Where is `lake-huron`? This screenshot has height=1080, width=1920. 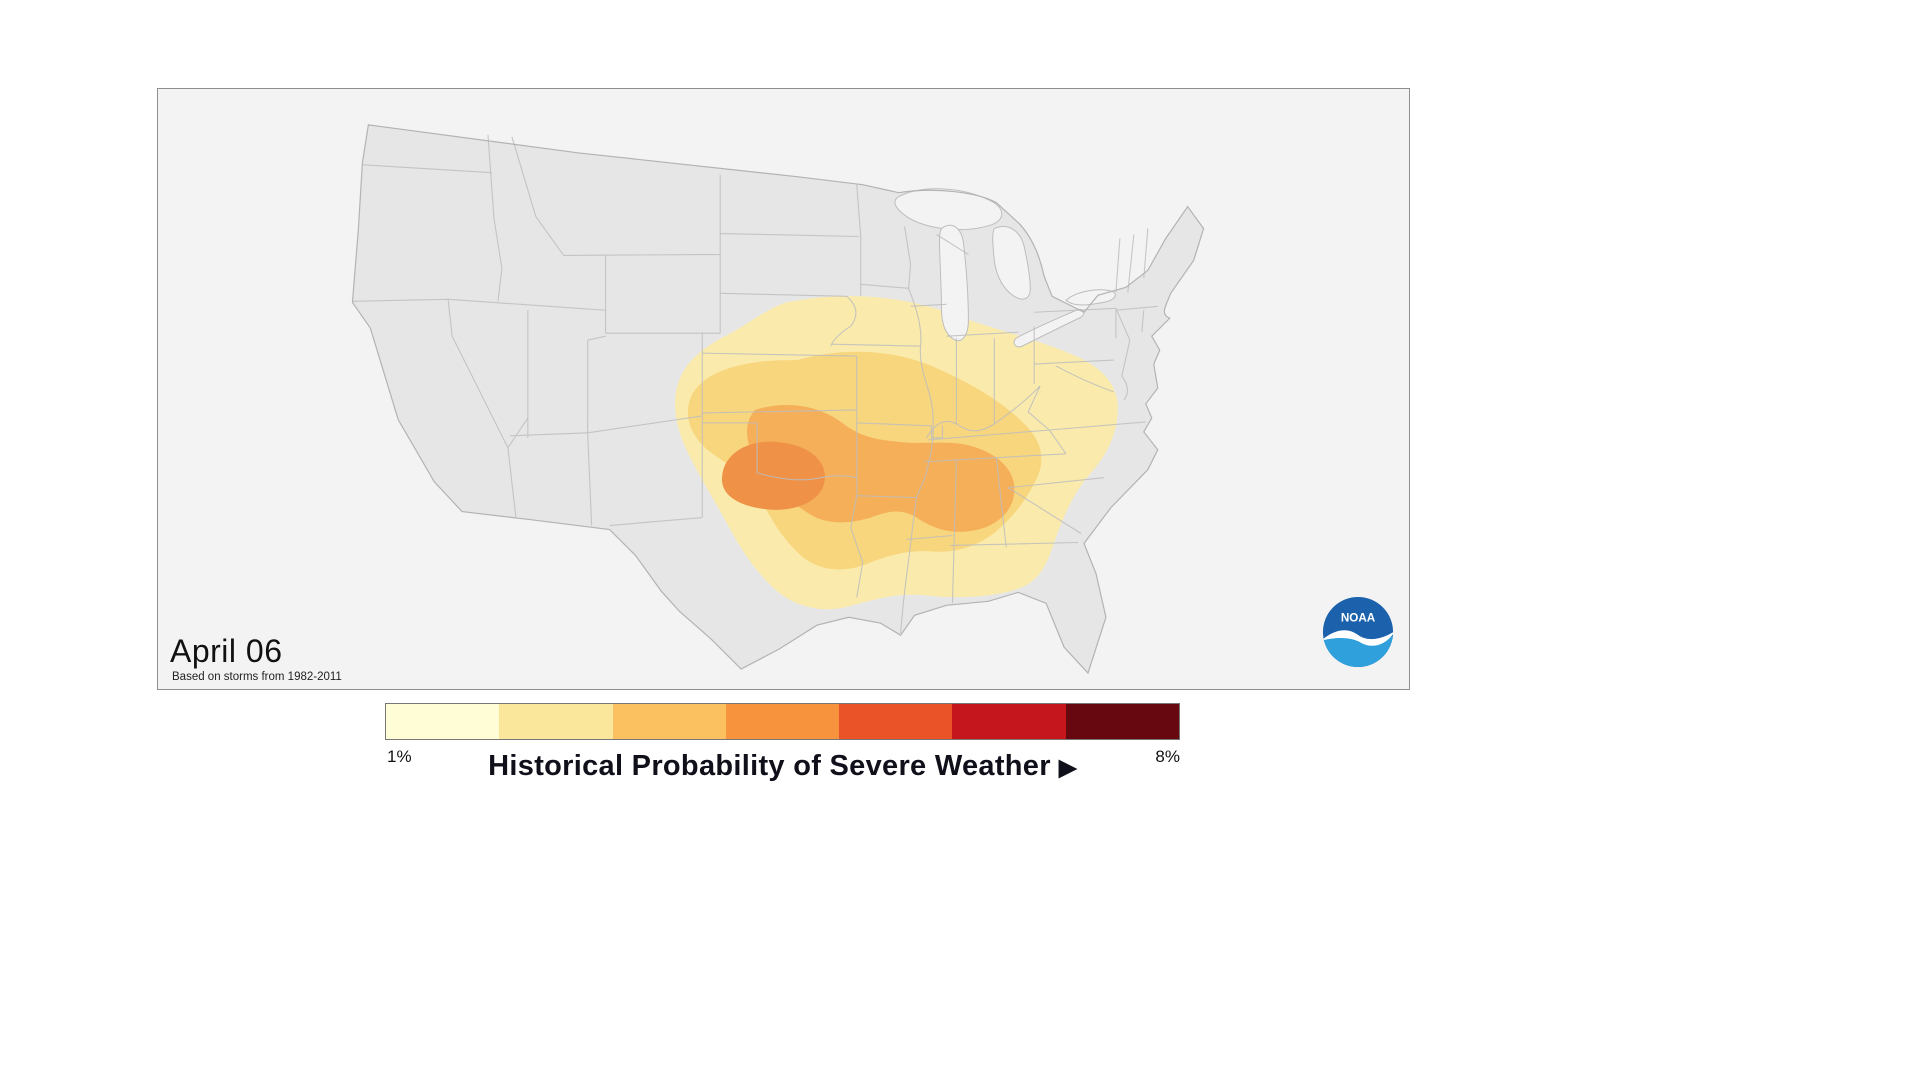
lake-huron is located at coordinates (1011, 263).